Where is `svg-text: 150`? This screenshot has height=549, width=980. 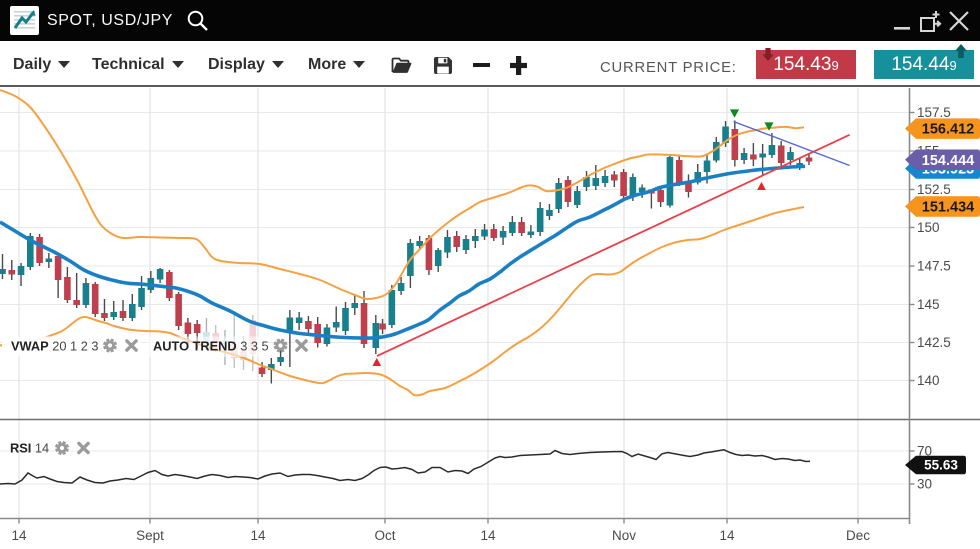
svg-text: 150 is located at coordinates (928, 227).